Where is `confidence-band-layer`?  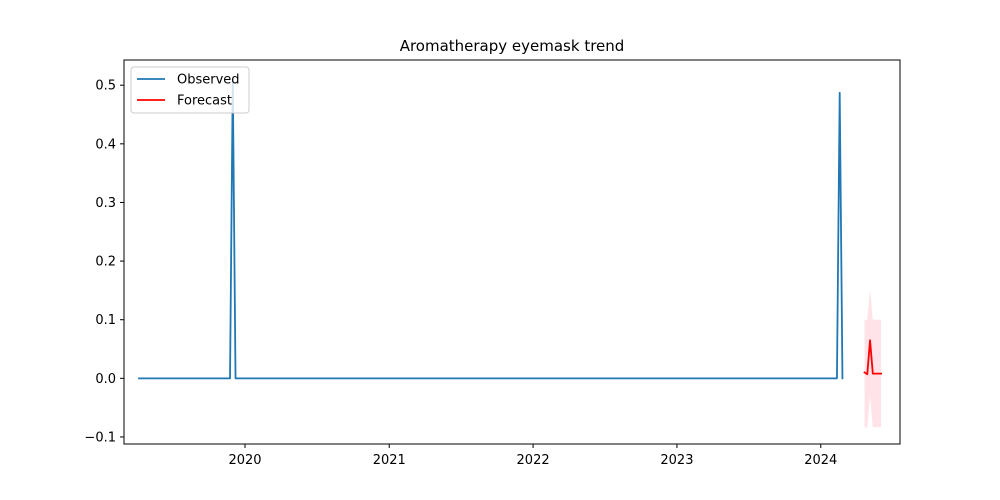 confidence-band-layer is located at coordinates (873, 358).